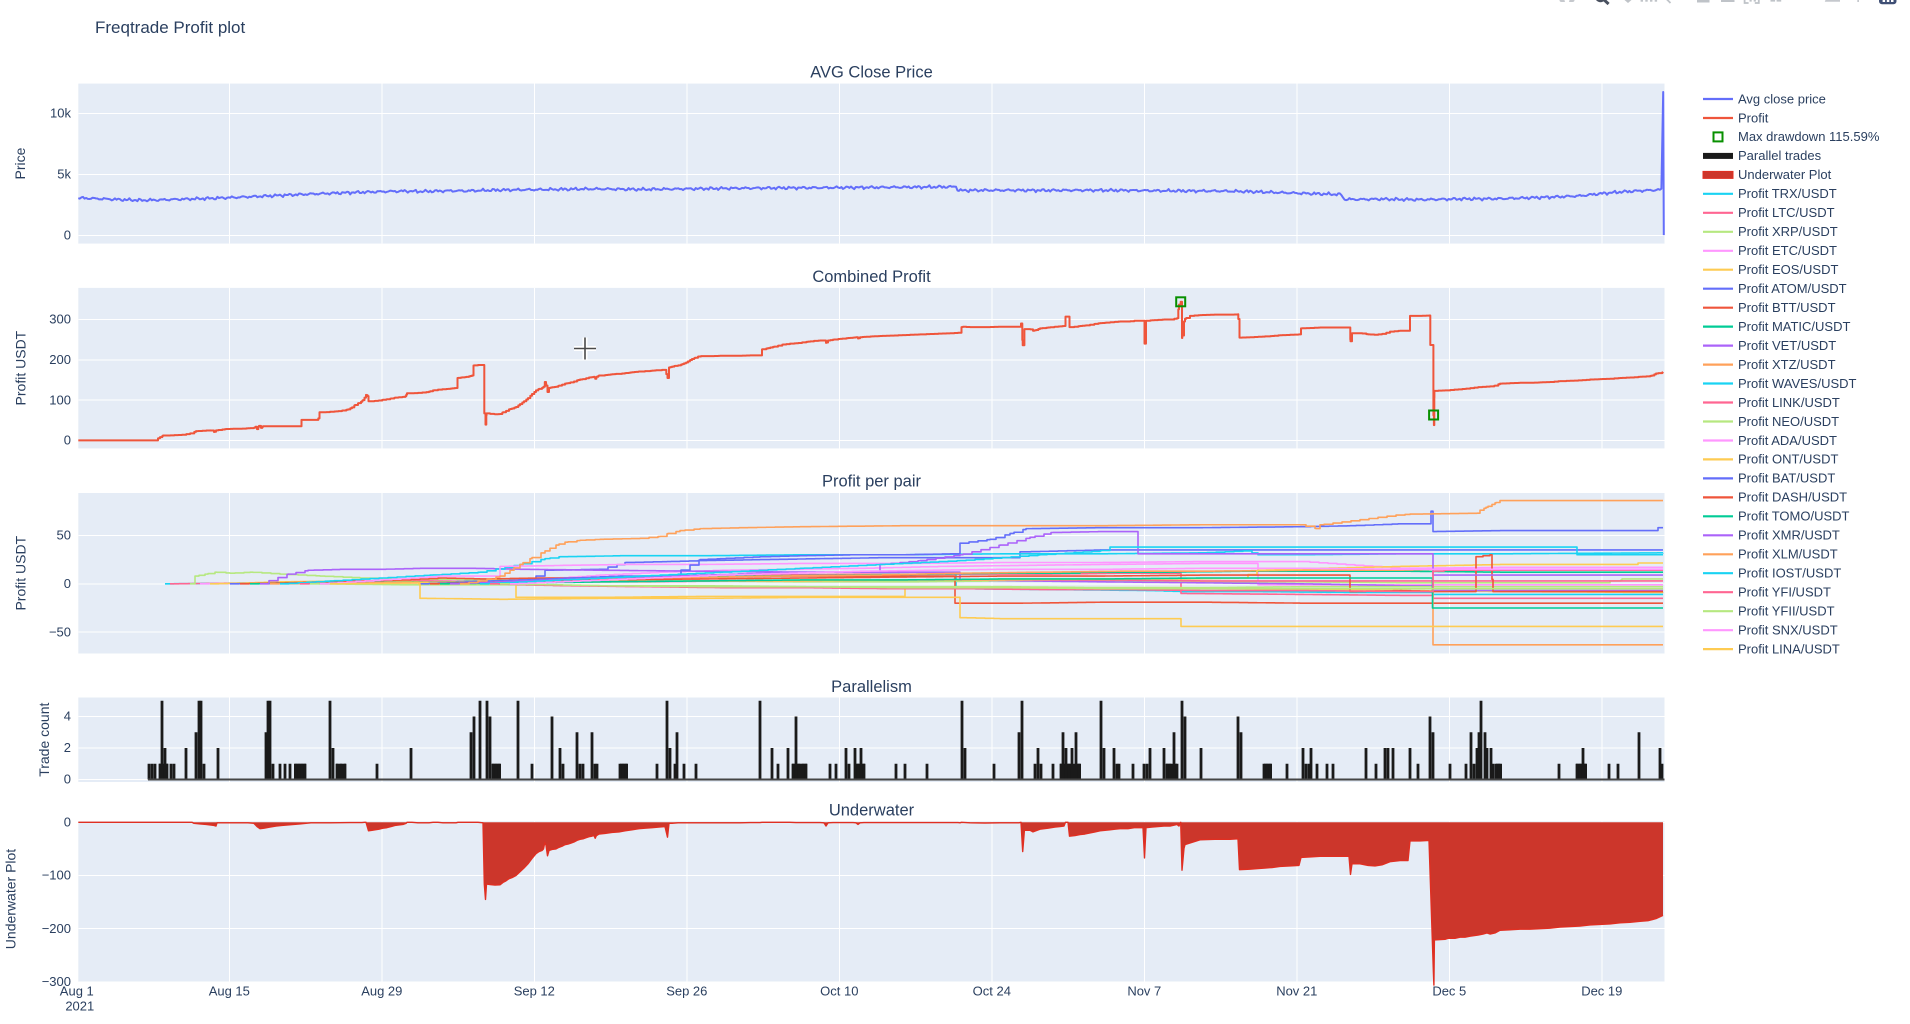 The height and width of the screenshot is (1024, 1910). What do you see at coordinates (1786, 611) in the screenshot?
I see `svg-text: Profit YFII/USDT` at bounding box center [1786, 611].